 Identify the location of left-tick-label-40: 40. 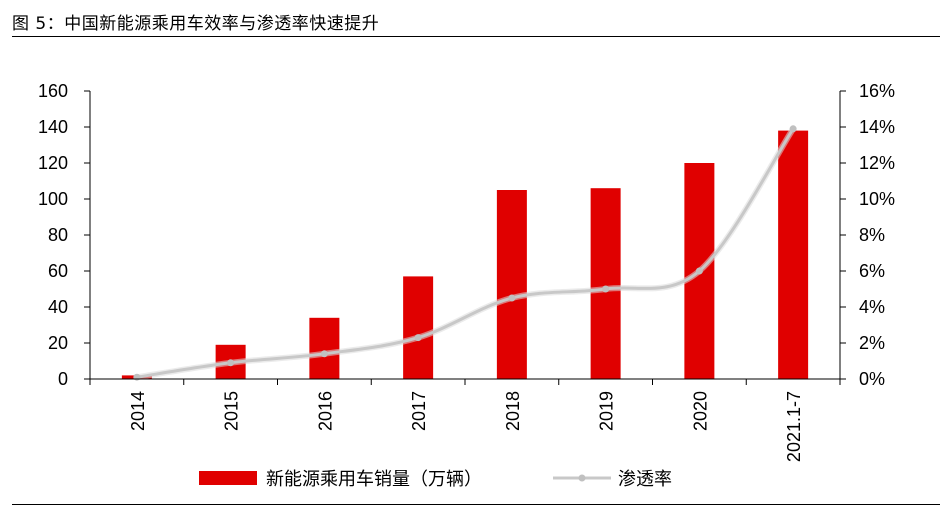
(58, 307).